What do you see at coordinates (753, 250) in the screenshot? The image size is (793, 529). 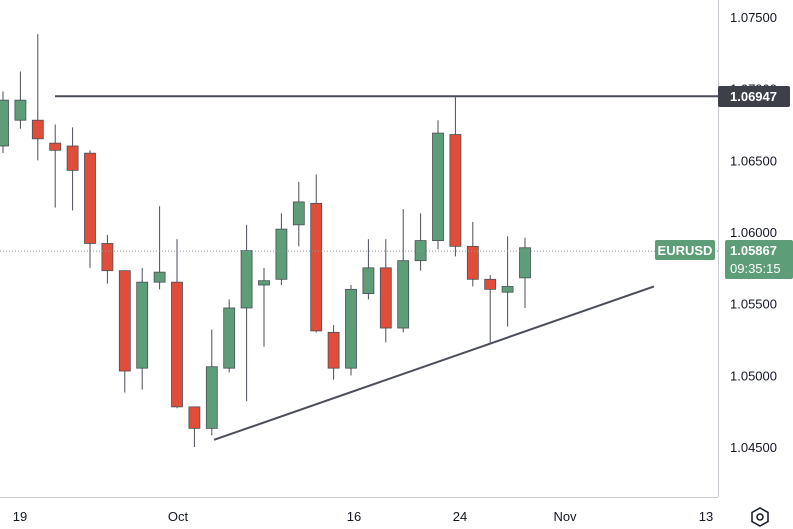 I see `last-price-label: 1.05867` at bounding box center [753, 250].